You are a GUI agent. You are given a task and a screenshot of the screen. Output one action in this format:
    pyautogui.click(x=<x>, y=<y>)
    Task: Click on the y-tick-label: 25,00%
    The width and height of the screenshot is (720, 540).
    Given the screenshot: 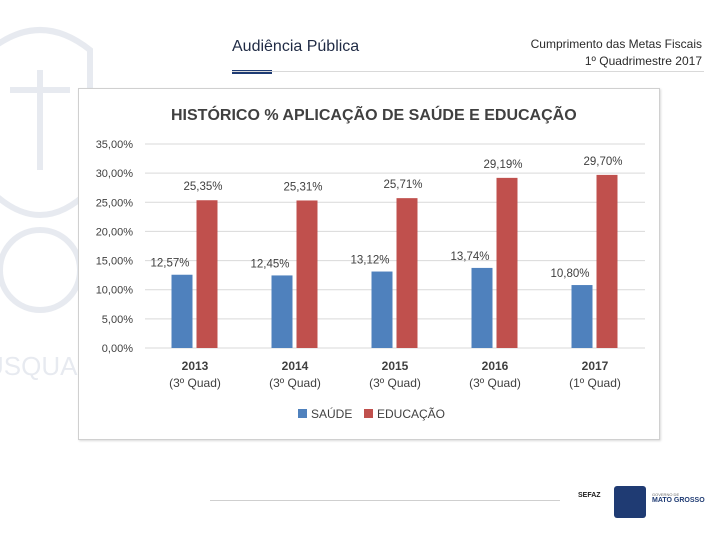 What is the action you would take?
    pyautogui.click(x=115, y=203)
    